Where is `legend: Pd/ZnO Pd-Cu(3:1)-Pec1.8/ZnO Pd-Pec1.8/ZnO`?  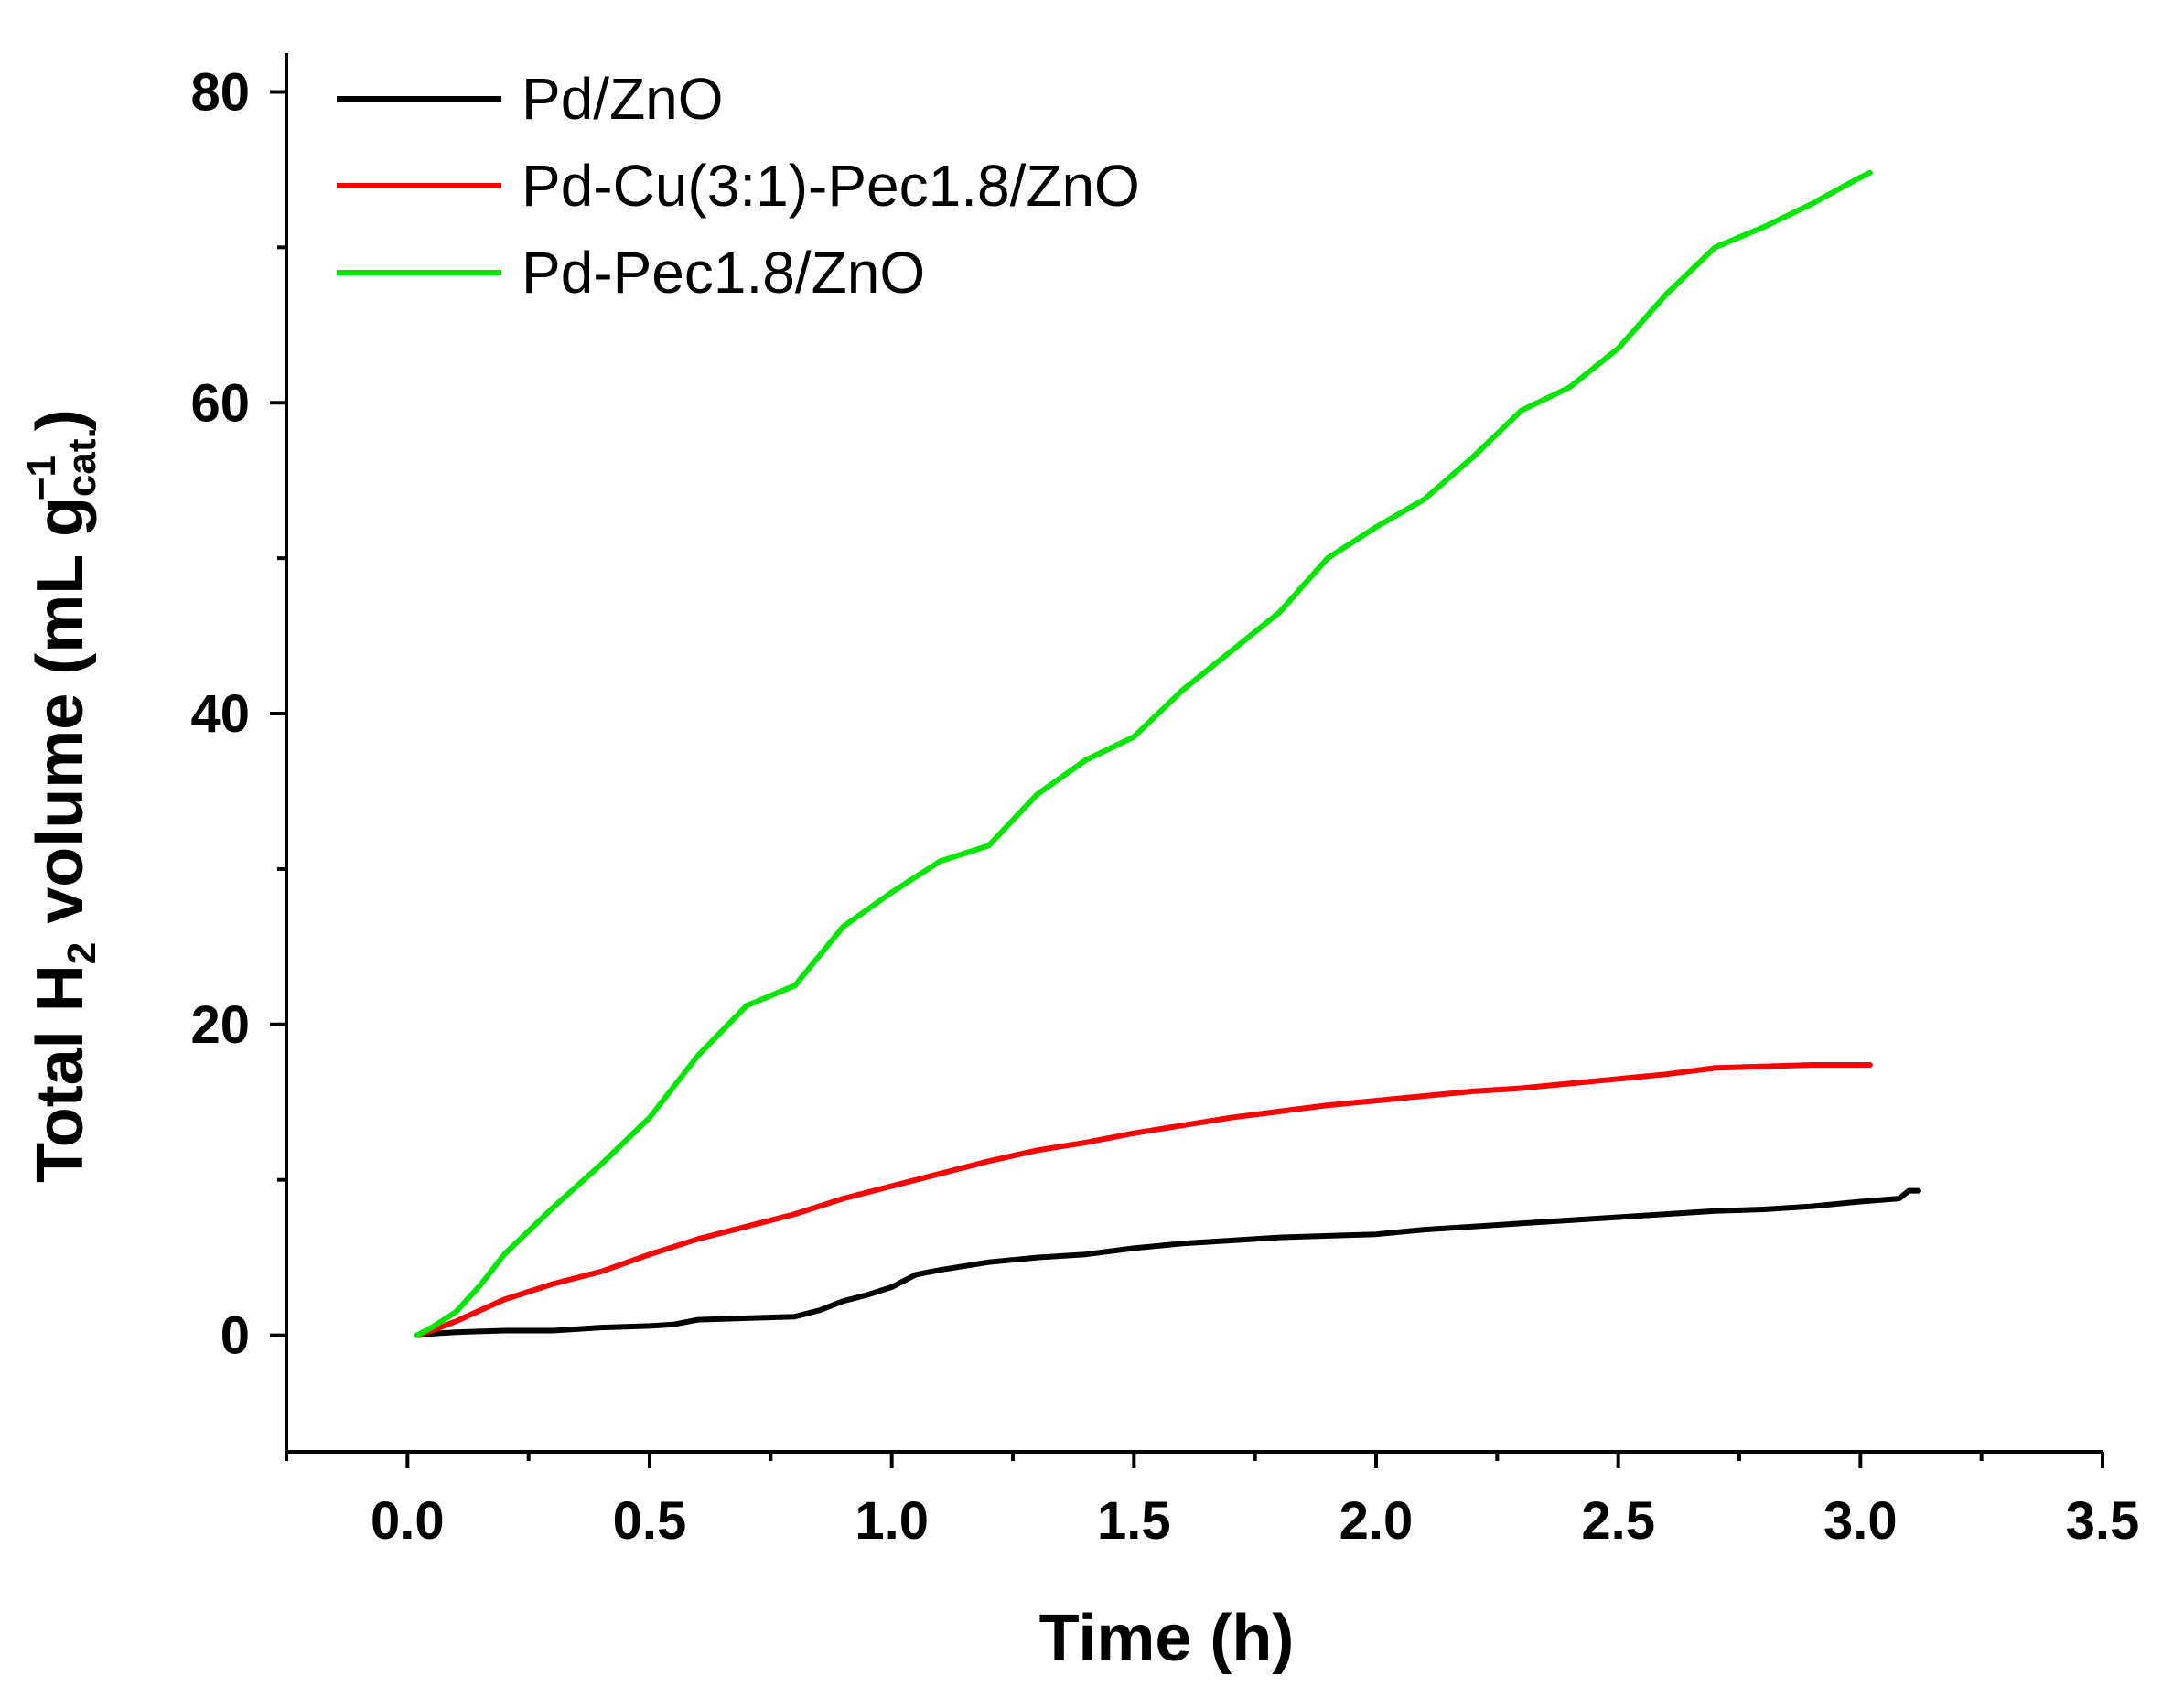 legend: Pd/ZnO Pd-Cu(3:1)-Pec1.8/ZnO Pd-Pec1.8/ZnO is located at coordinates (738, 186).